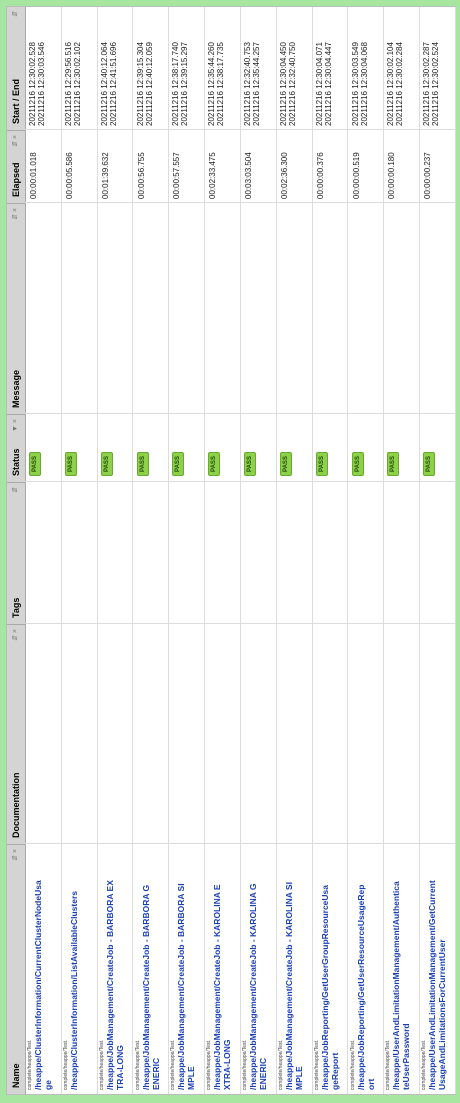 The width and height of the screenshot is (460, 1103). What do you see at coordinates (436, 84) in the screenshot?
I see `end-time: 20211216 12:30:02.524` at bounding box center [436, 84].